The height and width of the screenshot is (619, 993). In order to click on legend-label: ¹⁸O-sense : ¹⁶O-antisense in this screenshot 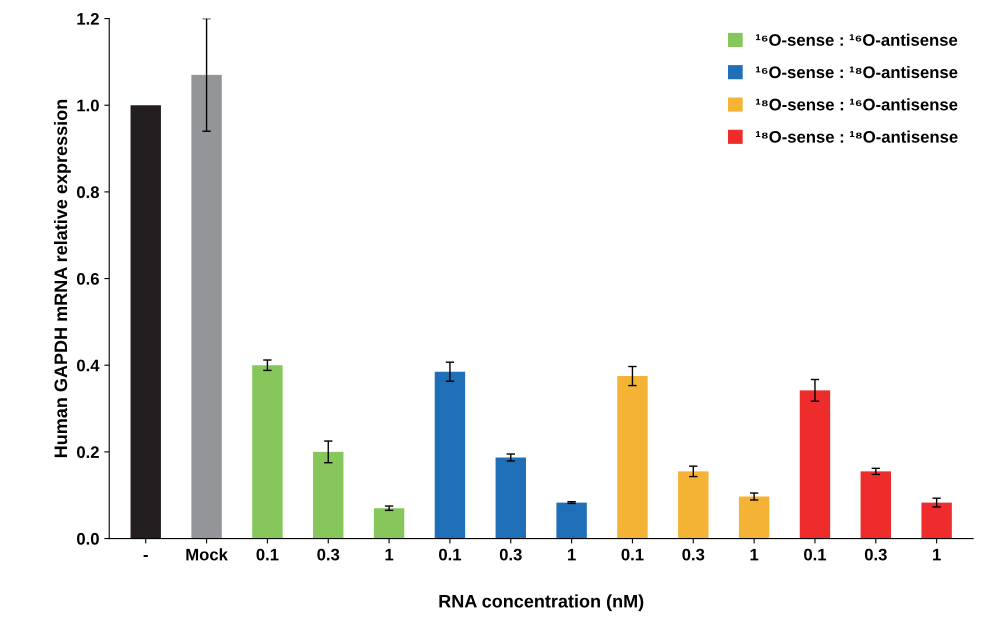, I will do `click(857, 104)`.